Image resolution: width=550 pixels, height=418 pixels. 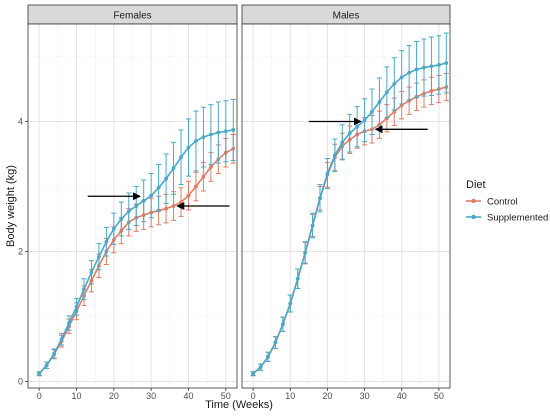 What do you see at coordinates (20, 122) in the screenshot?
I see `y-tick-label: 4` at bounding box center [20, 122].